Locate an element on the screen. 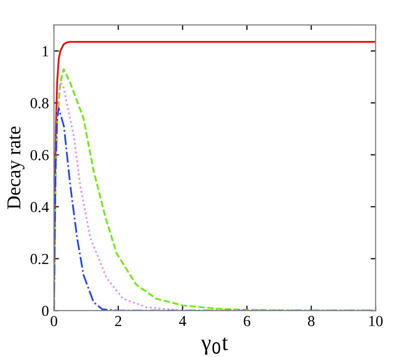 This screenshot has width=415, height=357. y-axis-title: Decay rate is located at coordinates (16, 168).